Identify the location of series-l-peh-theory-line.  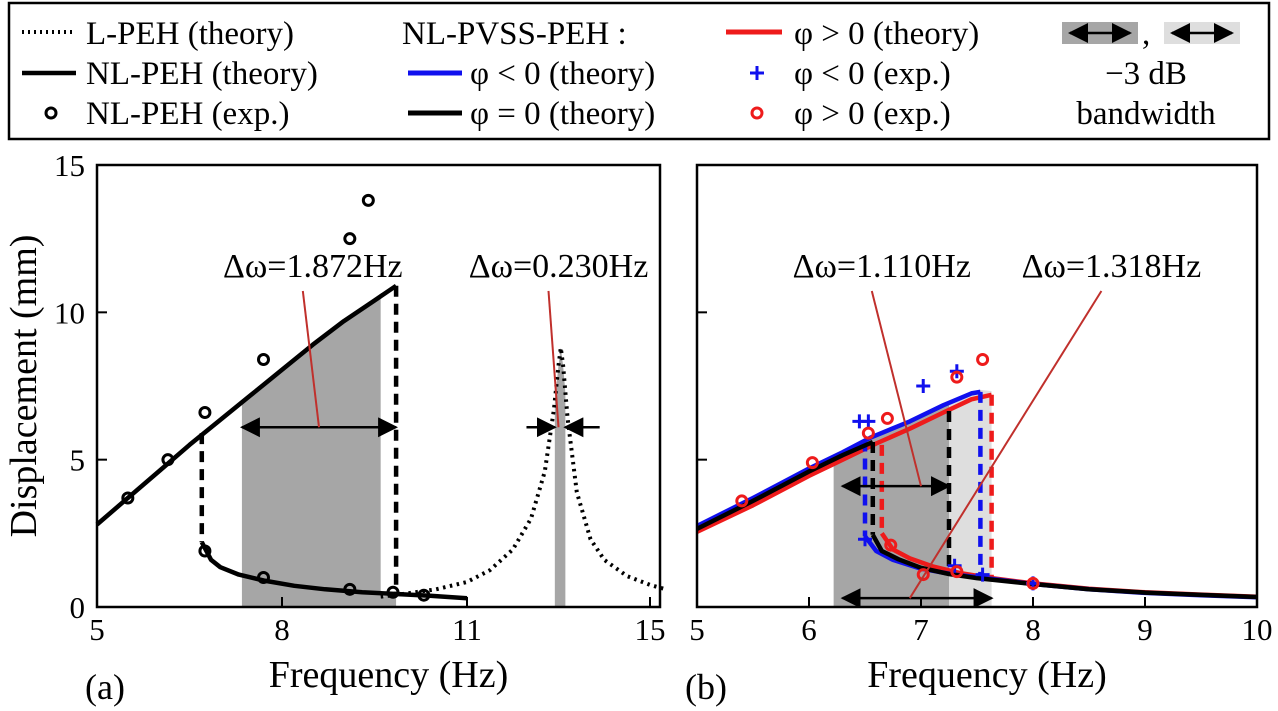
(522, 472).